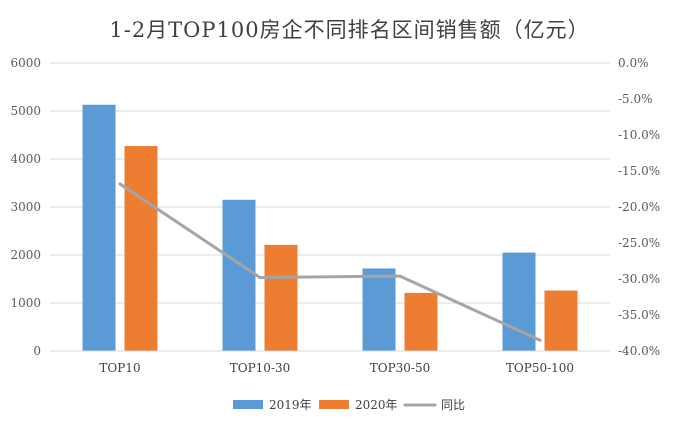 This screenshot has width=699, height=429. Describe the element at coordinates (540, 368) in the screenshot. I see `x-tick-label: TOP50-100` at that location.